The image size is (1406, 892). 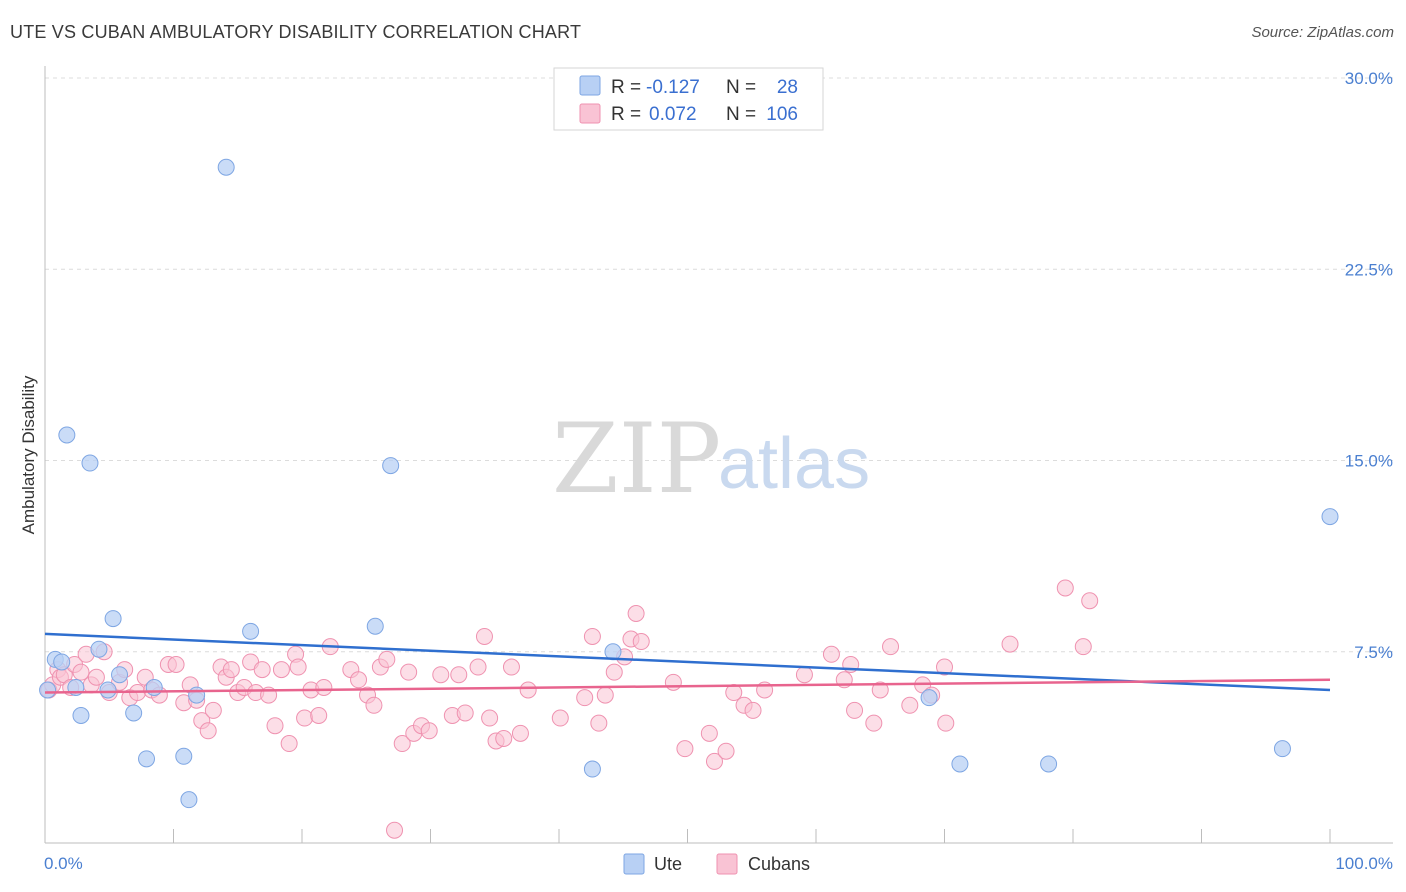 What do you see at coordinates (1322, 32) in the screenshot?
I see `source-label: Source: ZipAtlas.com` at bounding box center [1322, 32].